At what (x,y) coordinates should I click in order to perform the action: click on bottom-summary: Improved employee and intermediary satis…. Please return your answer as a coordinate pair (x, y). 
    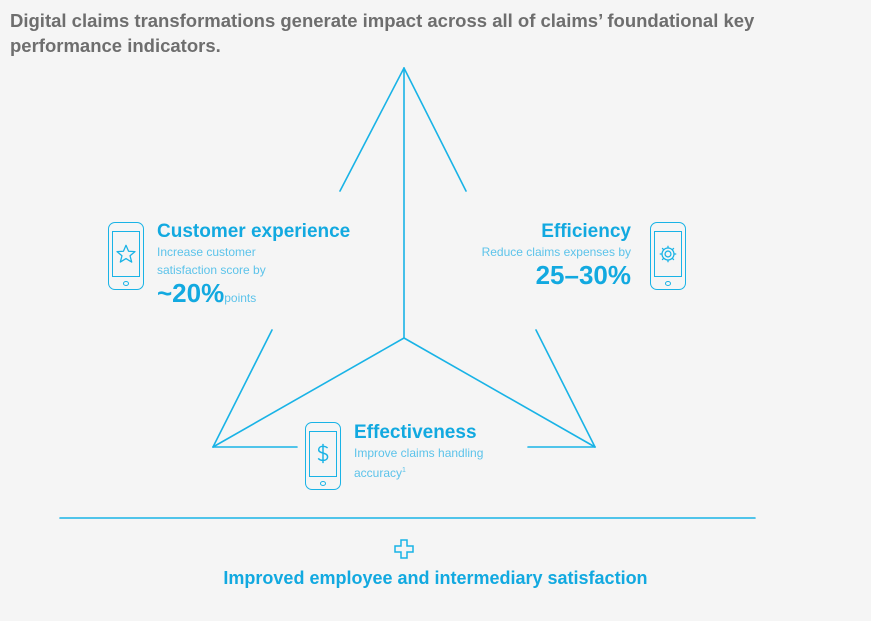
    Looking at the image, I should click on (435, 578).